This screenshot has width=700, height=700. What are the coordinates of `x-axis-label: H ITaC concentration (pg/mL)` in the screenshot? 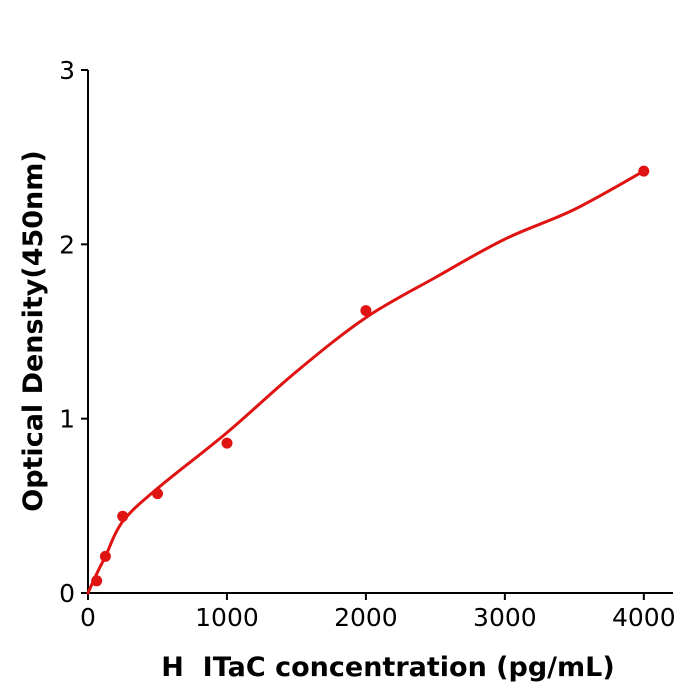 It's located at (387, 667).